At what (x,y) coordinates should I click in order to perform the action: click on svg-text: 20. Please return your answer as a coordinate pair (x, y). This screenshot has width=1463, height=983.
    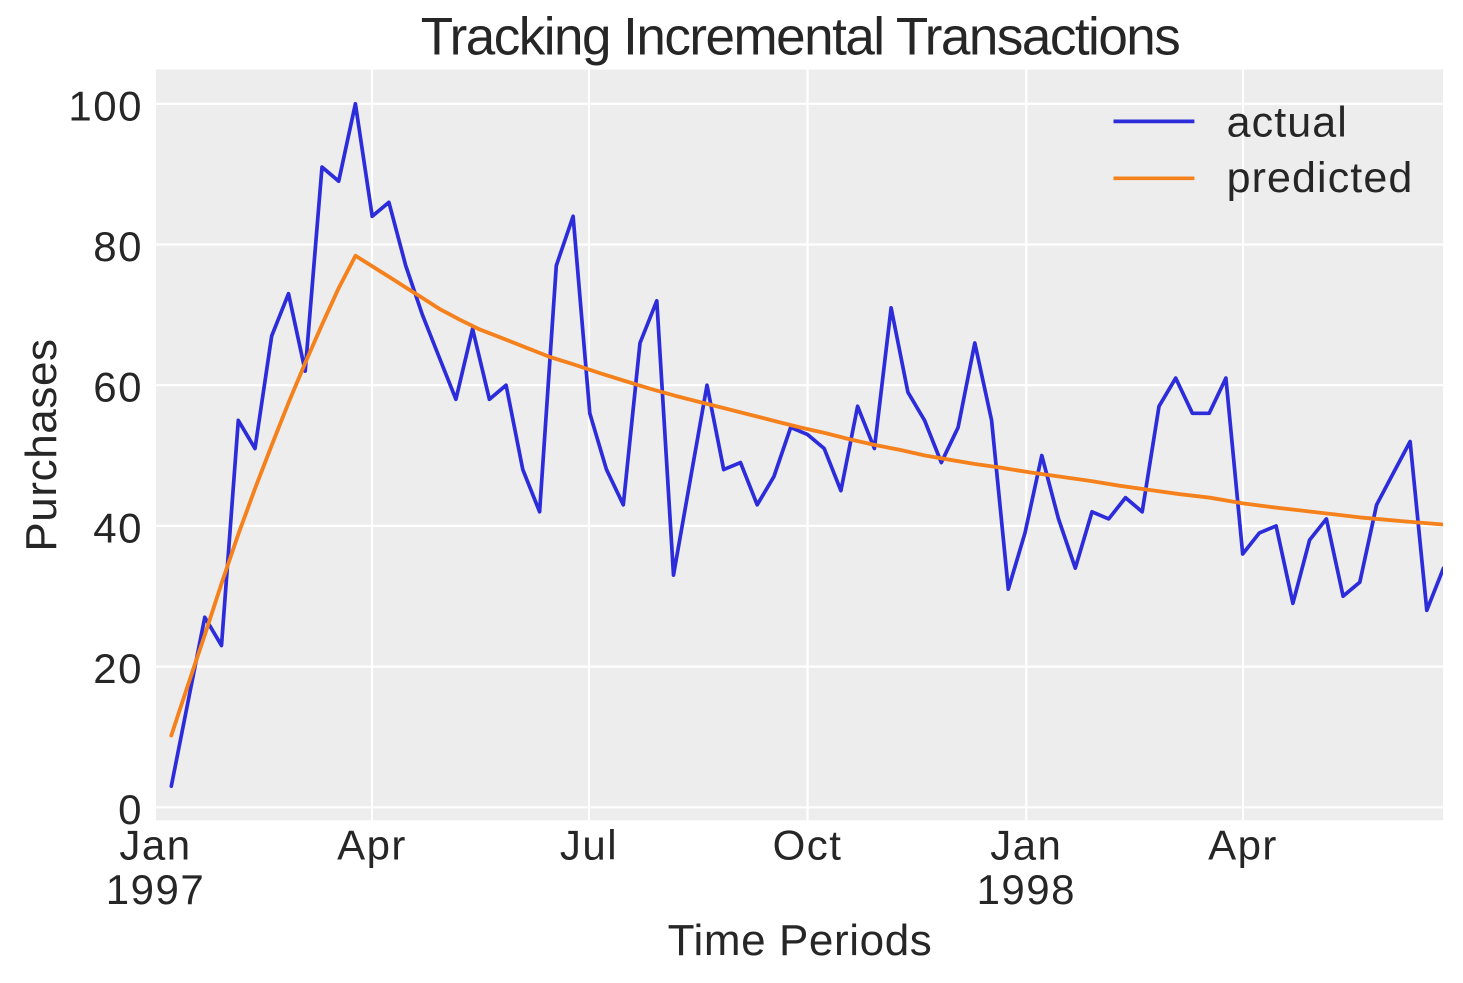
    Looking at the image, I should click on (118, 668).